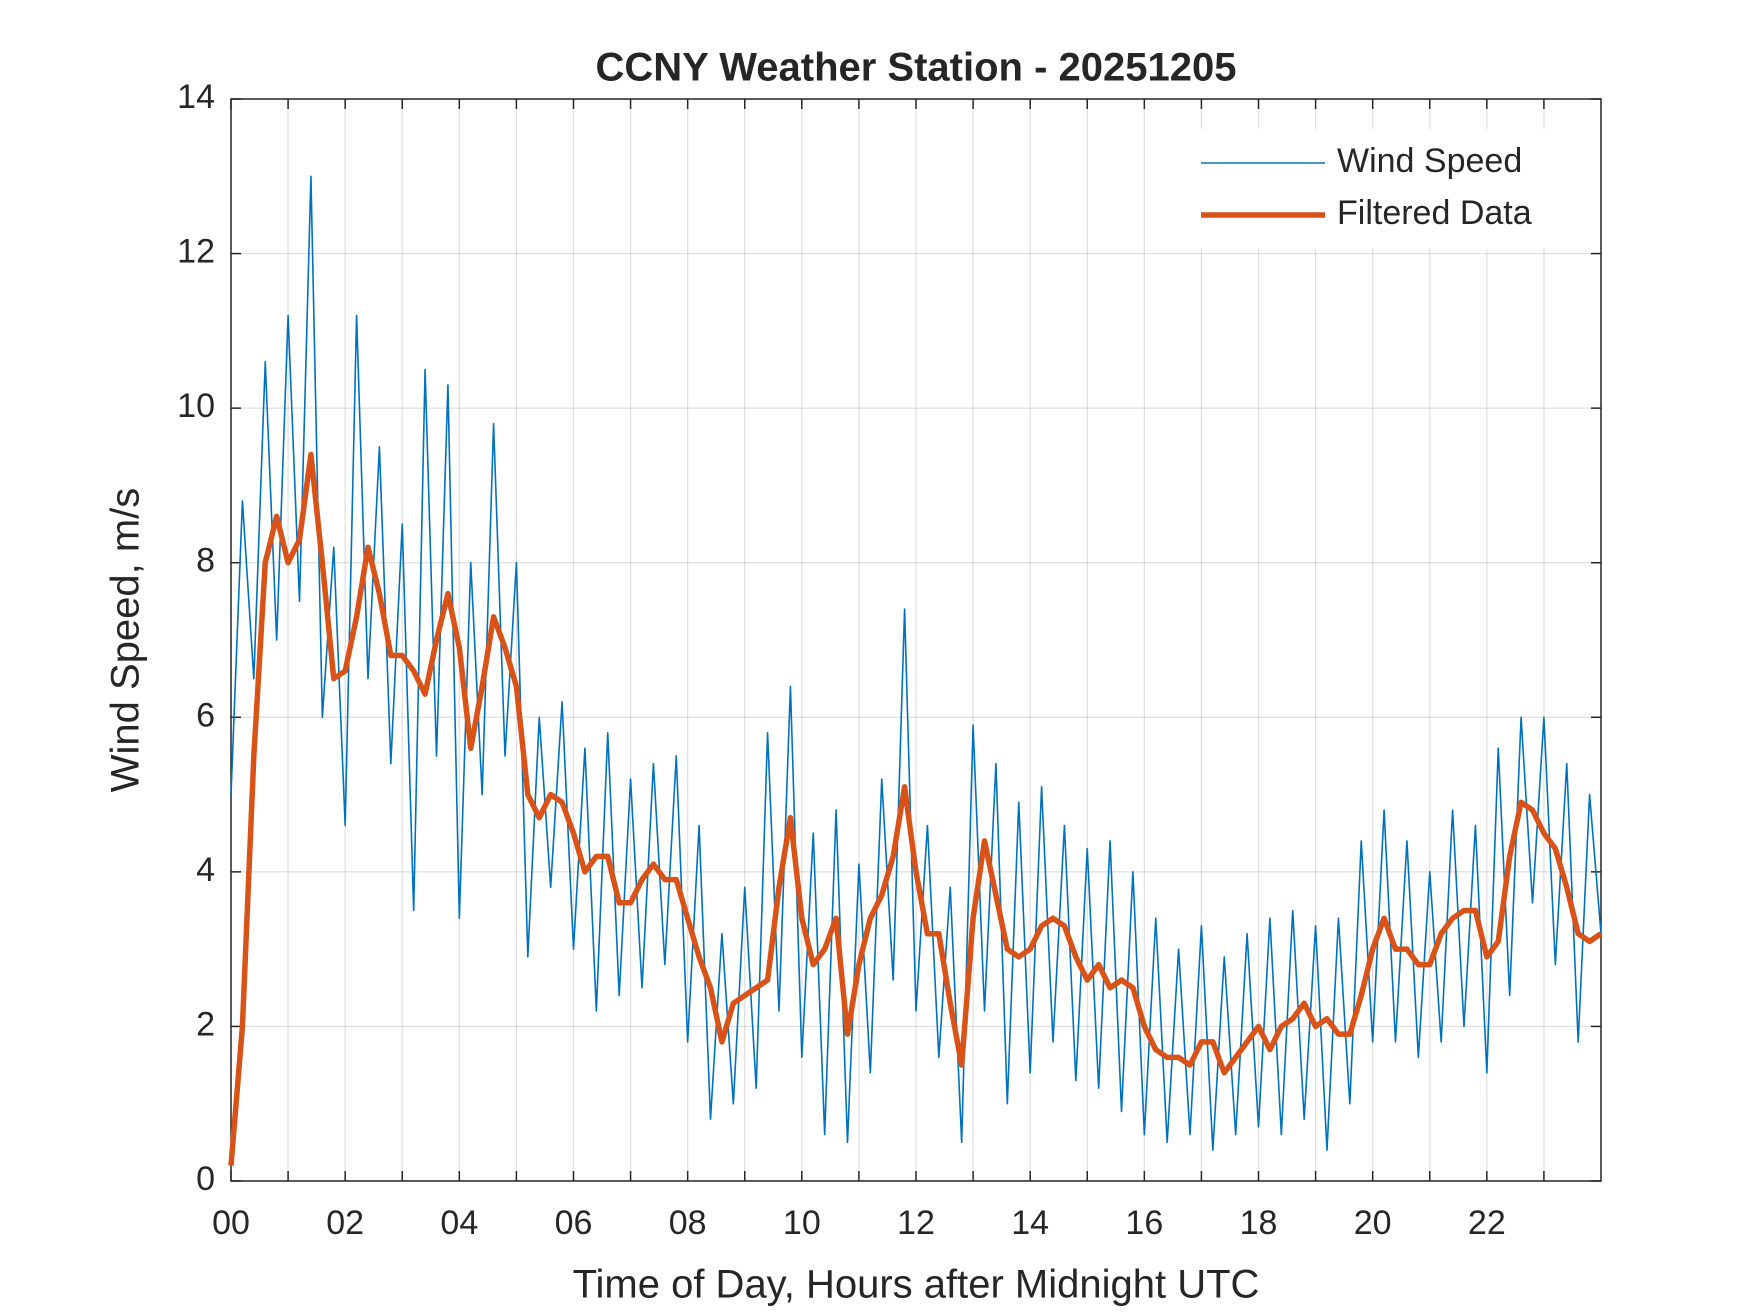 The width and height of the screenshot is (1750, 1313). What do you see at coordinates (205, 870) in the screenshot?
I see `y-tick-label: 4` at bounding box center [205, 870].